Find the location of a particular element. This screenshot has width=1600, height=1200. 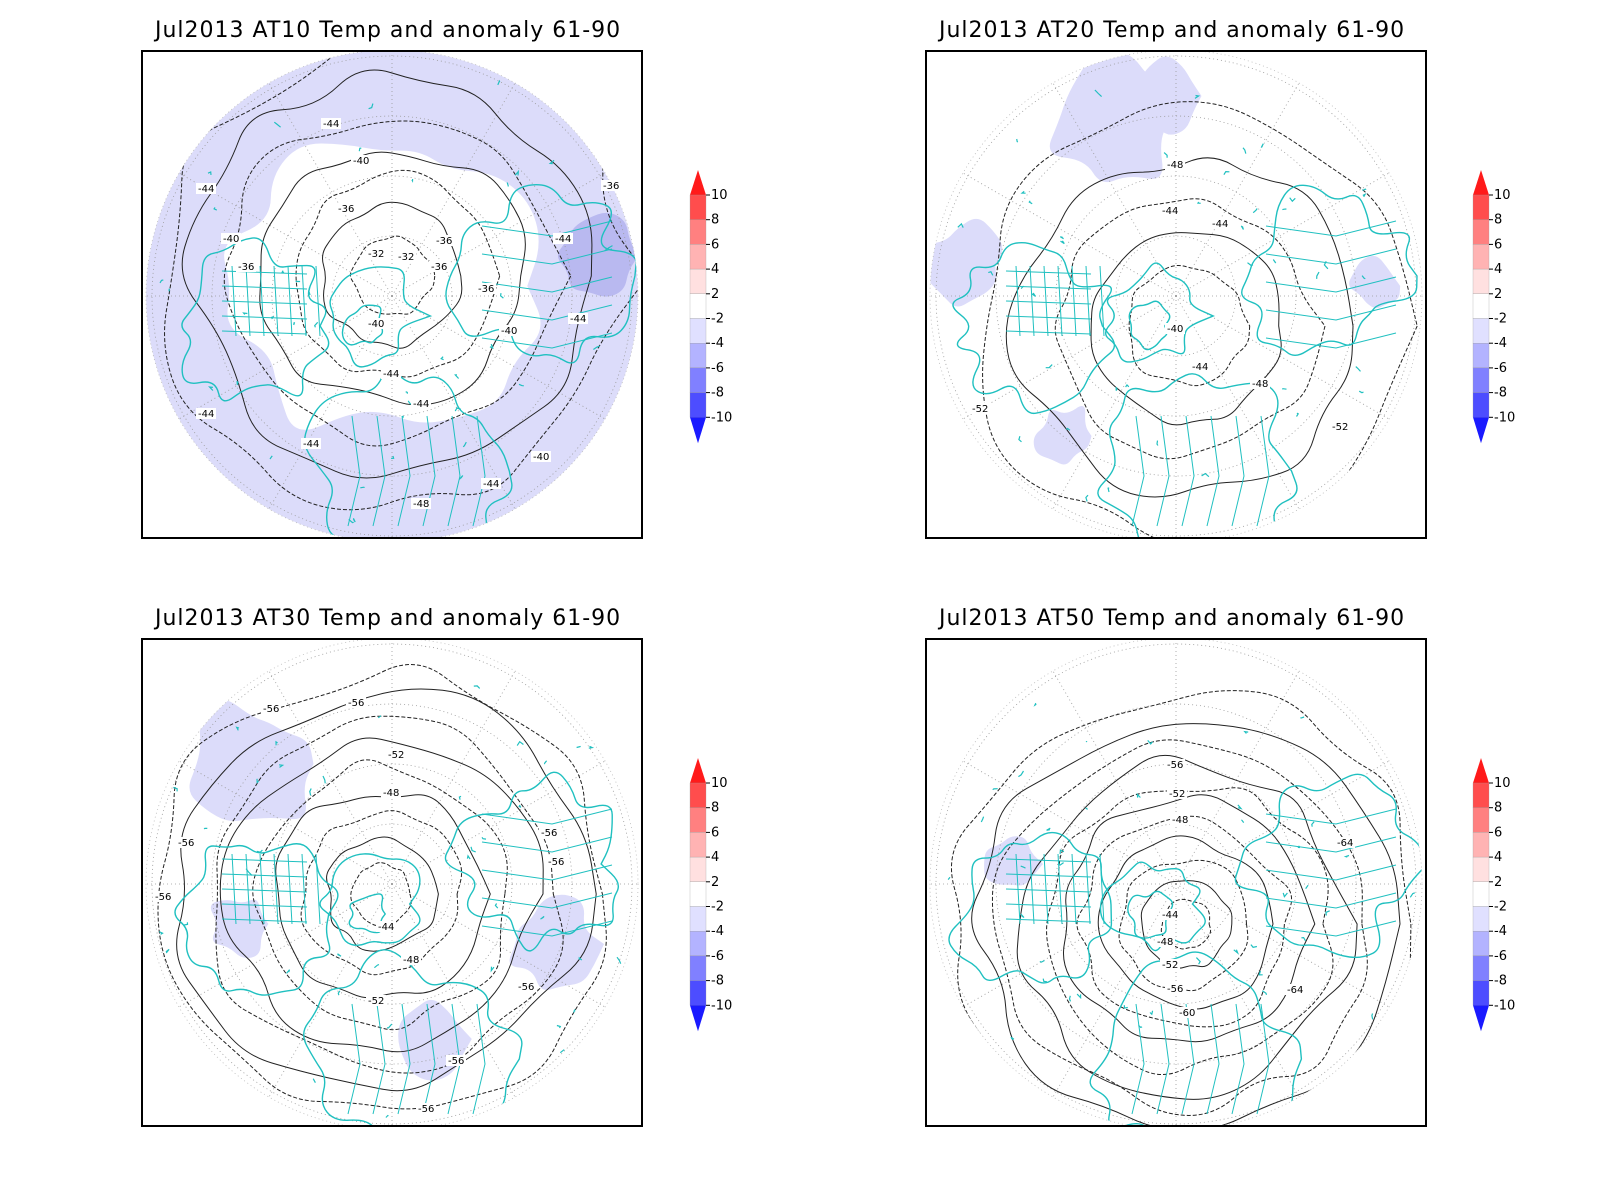

colorbar-at30: 10 8 6 4 2 -2 -4 -6 -8 -10 is located at coordinates (718, 900).